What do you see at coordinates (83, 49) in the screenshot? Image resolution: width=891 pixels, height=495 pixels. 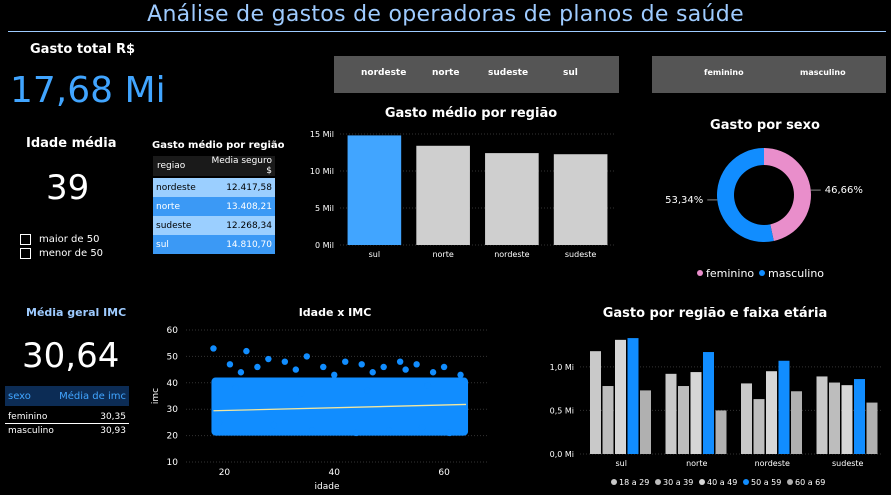 I see `total-spend-label: Gasto total R$` at bounding box center [83, 49].